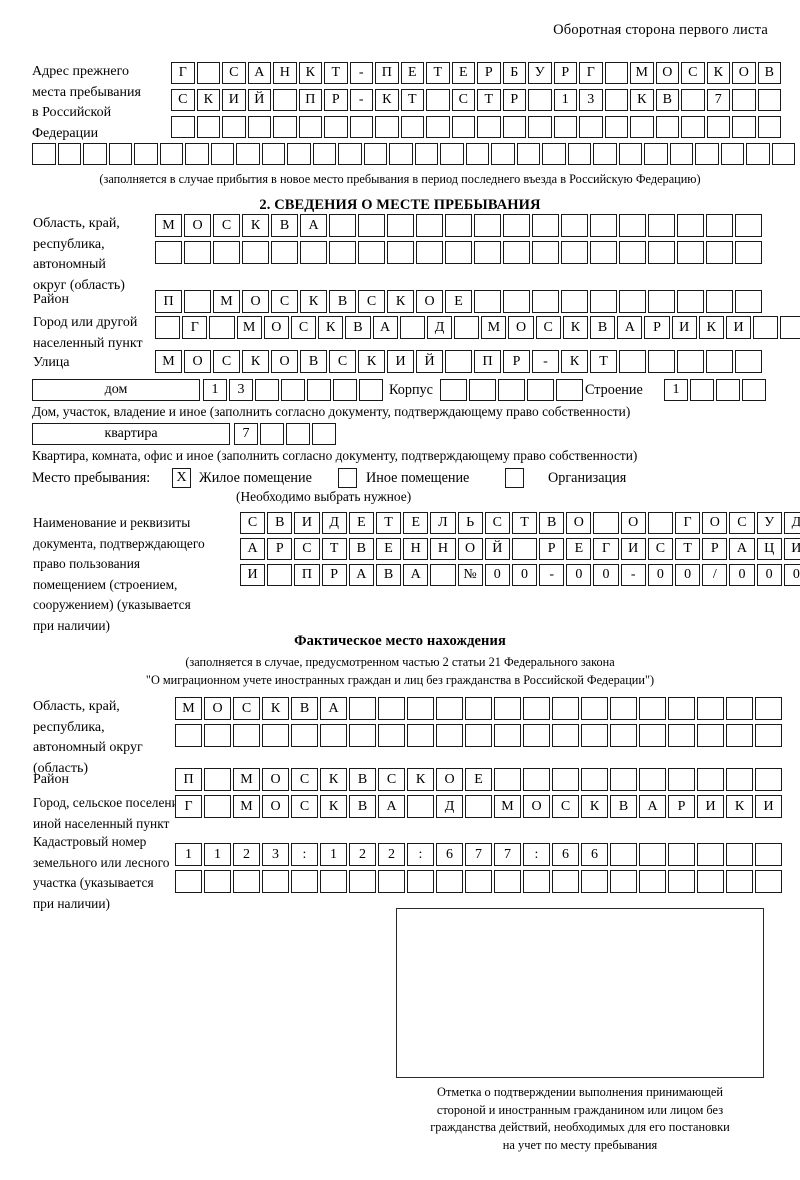 The height and width of the screenshot is (1180, 800). I want to click on section2-region-r1-cell-3: С, so click(226, 225).